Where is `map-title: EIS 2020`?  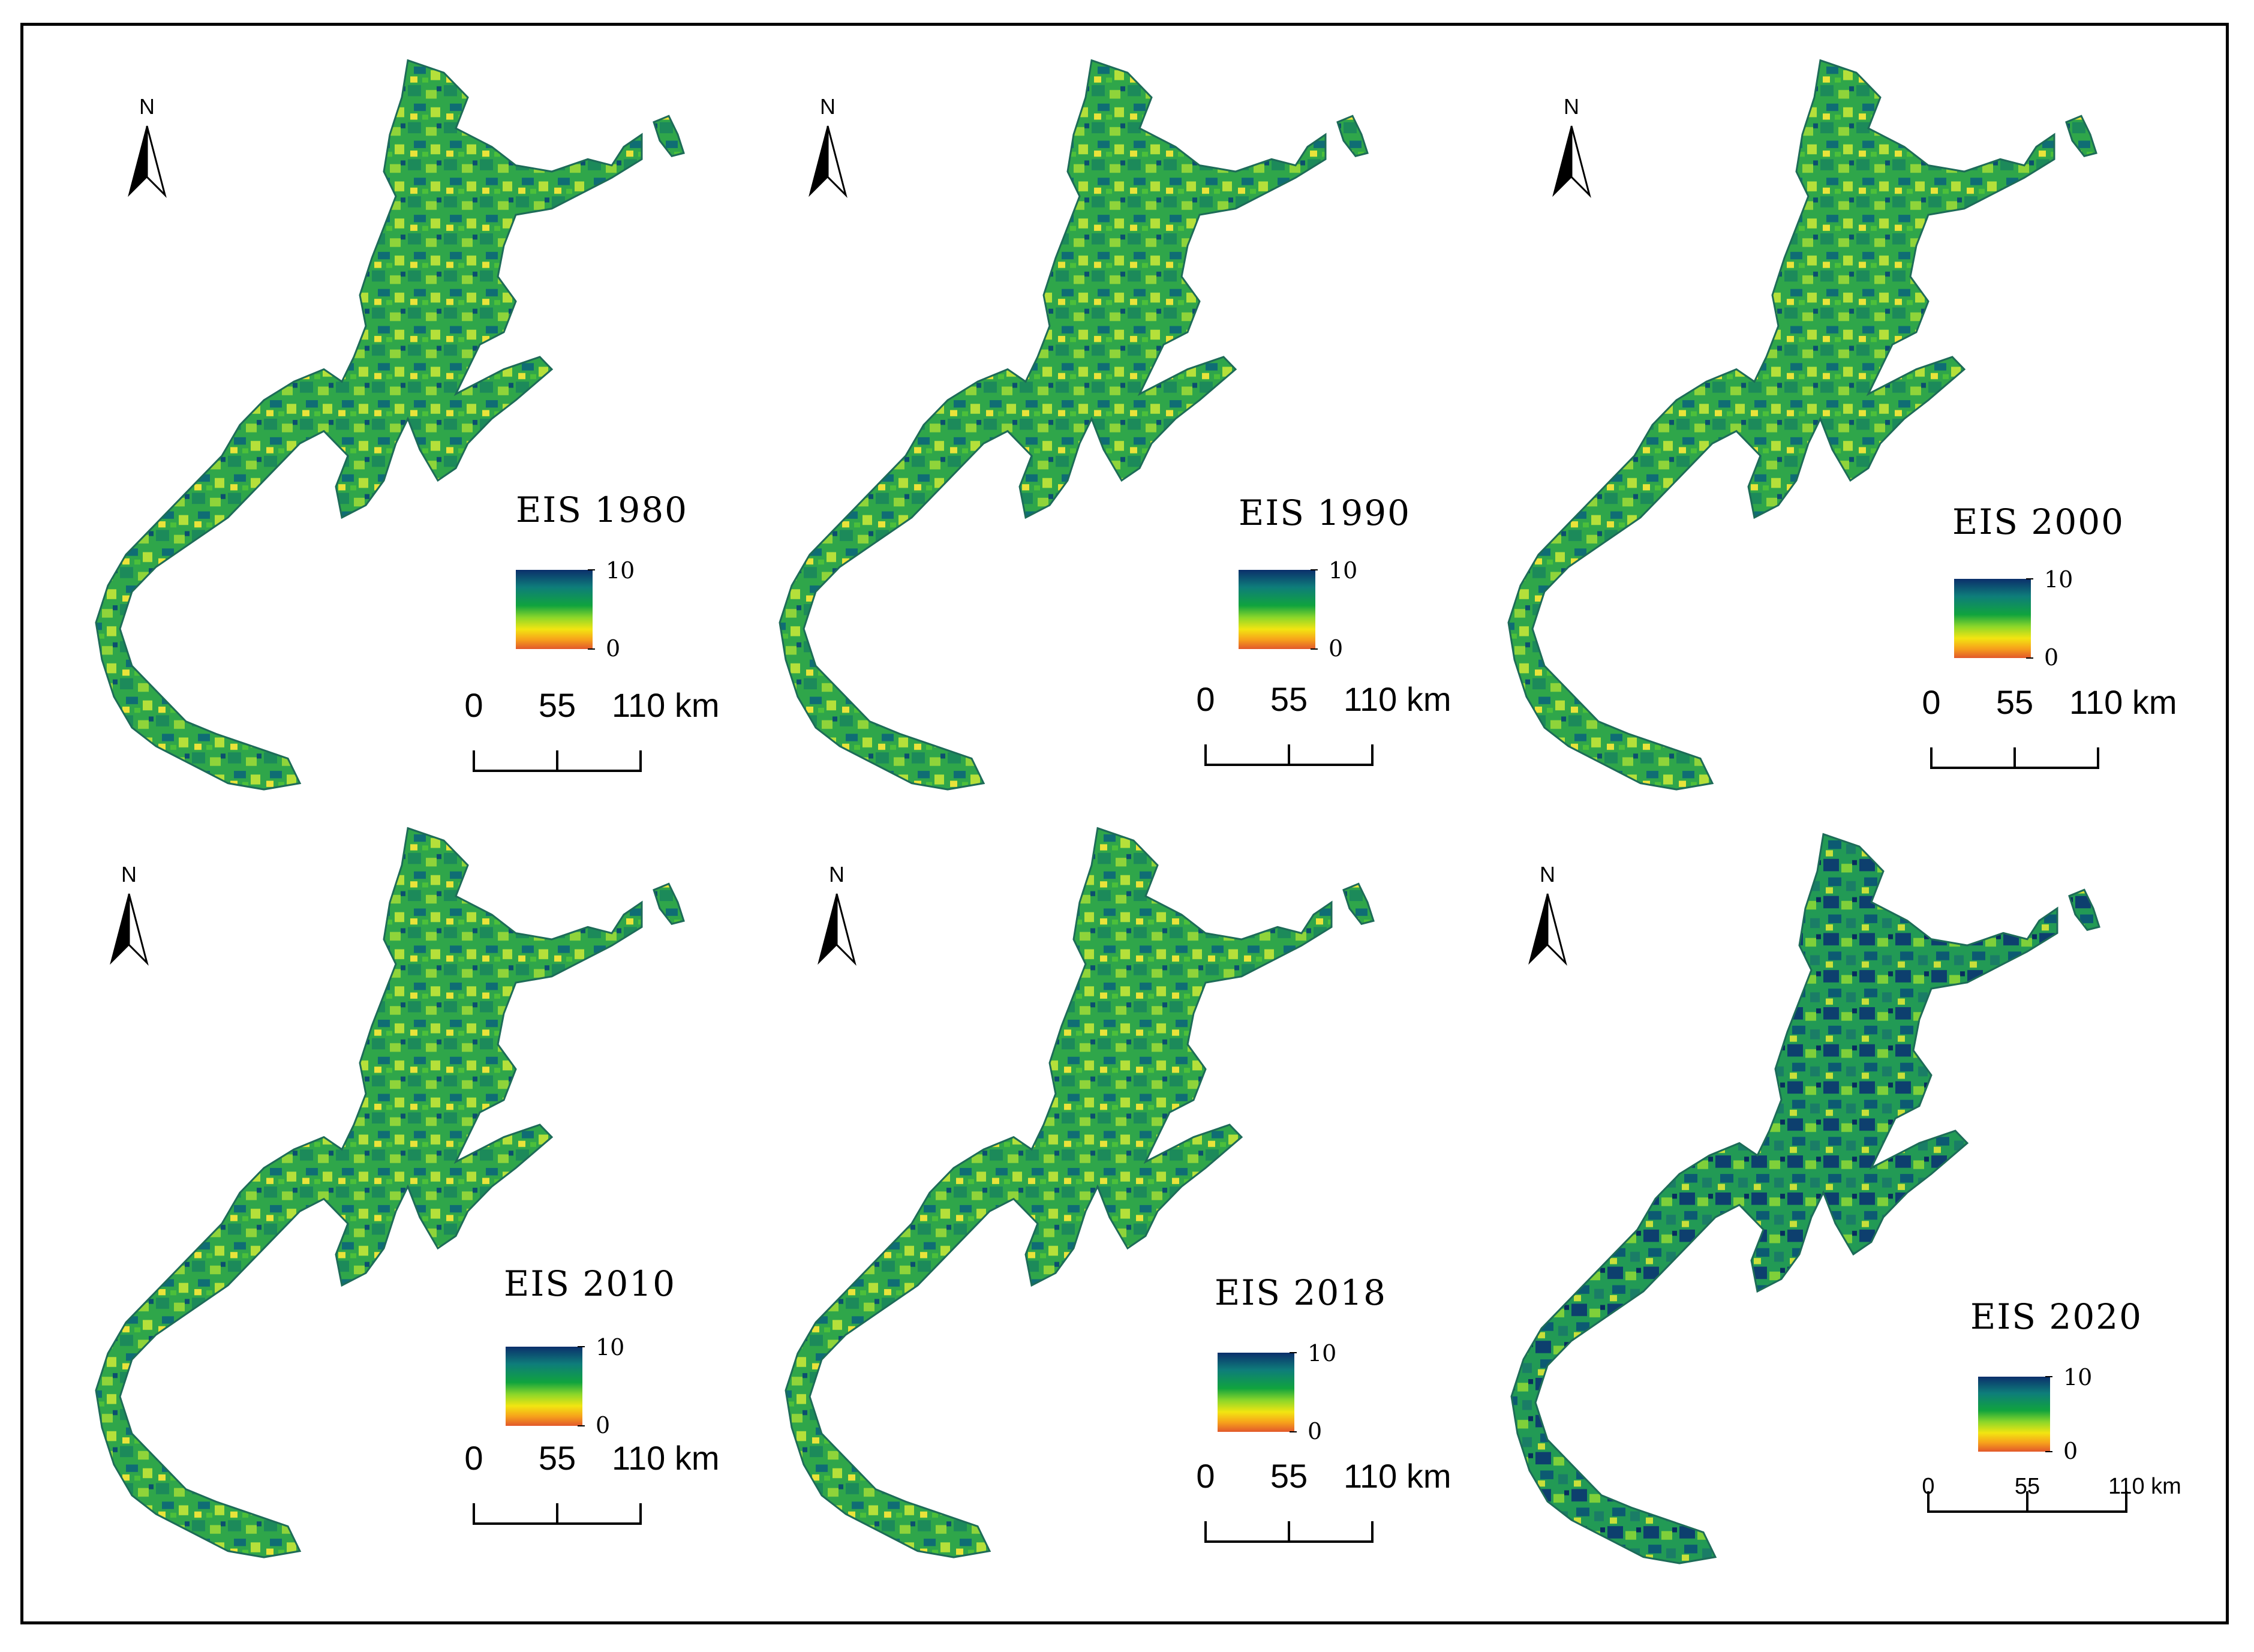 map-title: EIS 2020 is located at coordinates (2056, 1316).